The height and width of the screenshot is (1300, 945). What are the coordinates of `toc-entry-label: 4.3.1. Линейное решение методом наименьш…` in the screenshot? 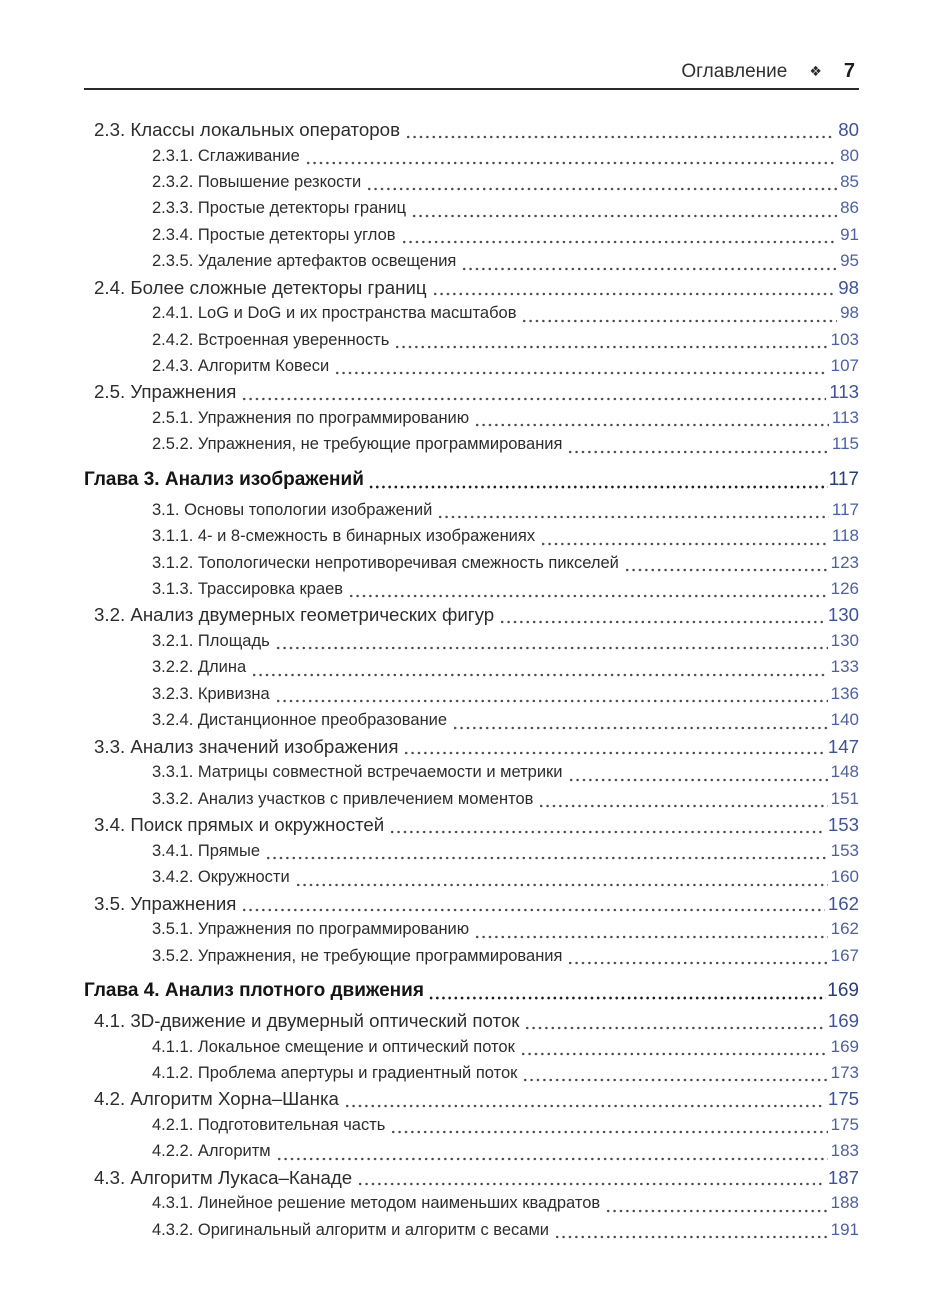 It's located at (376, 1203).